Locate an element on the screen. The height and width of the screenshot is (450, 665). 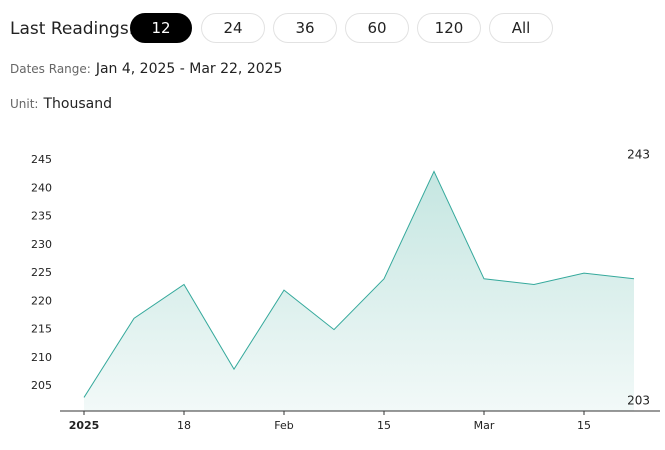
readings-label: Last Readings: is located at coordinates (72, 29).